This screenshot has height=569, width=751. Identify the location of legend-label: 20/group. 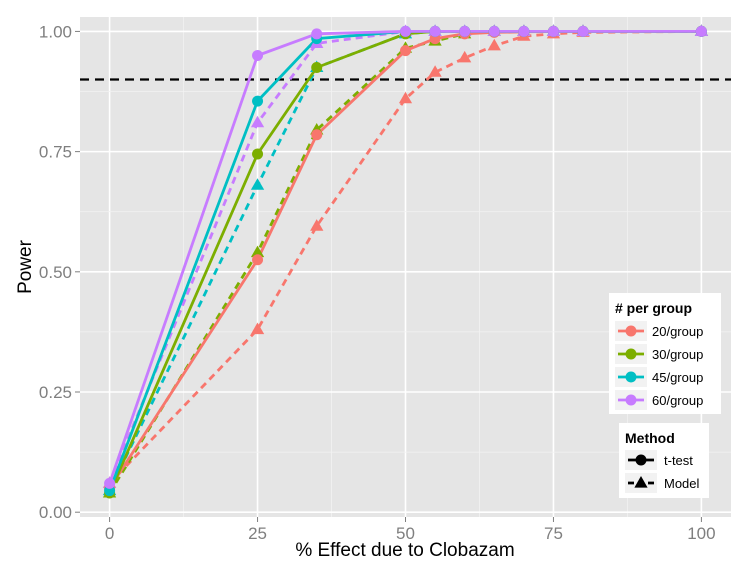
(677, 331).